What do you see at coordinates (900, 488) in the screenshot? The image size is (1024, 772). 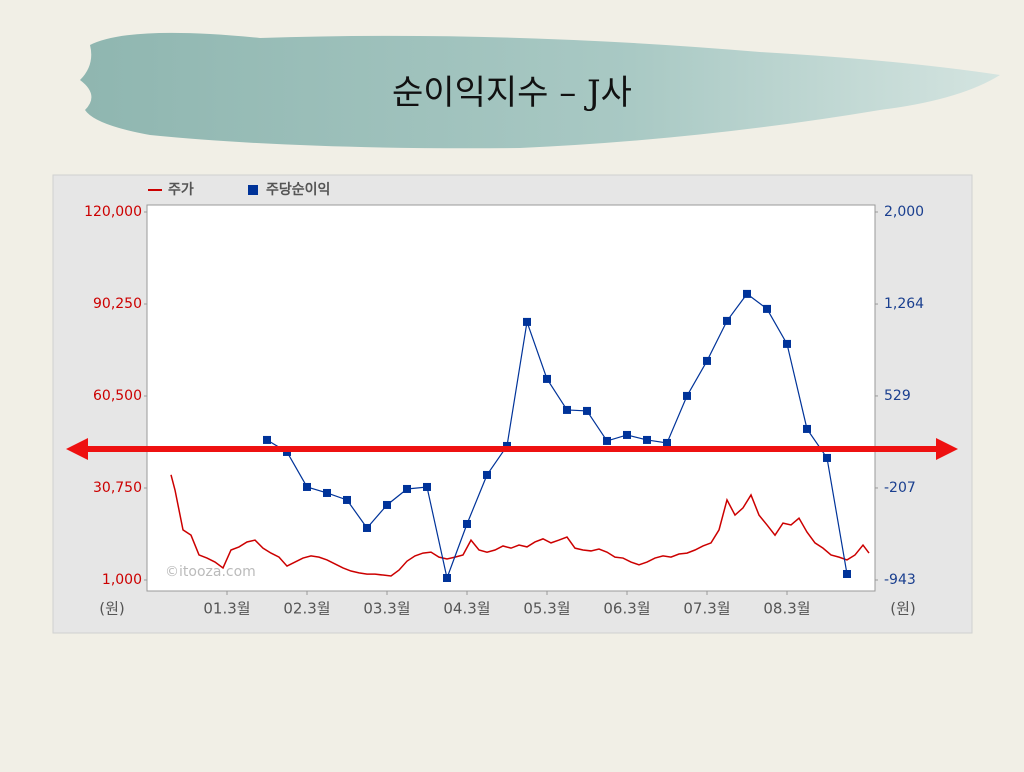 I see `y2-tick-label: -207` at bounding box center [900, 488].